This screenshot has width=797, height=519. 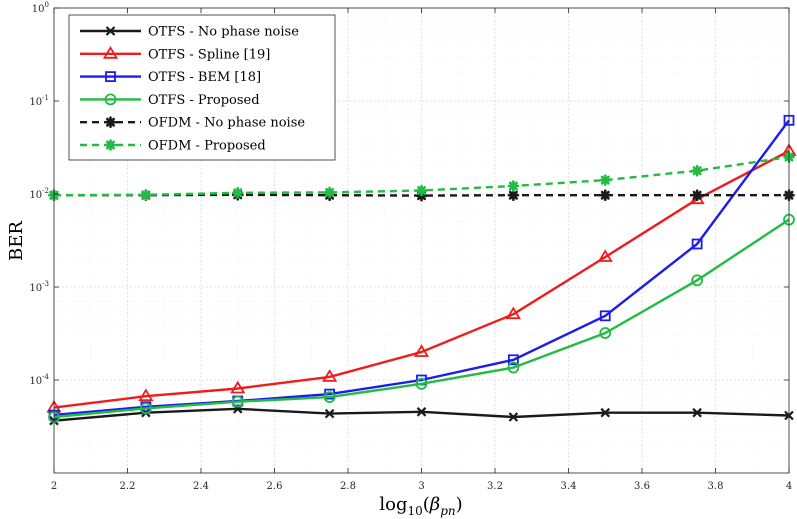 I want to click on x-axis-title: log10(βpn), so click(x=420, y=506).